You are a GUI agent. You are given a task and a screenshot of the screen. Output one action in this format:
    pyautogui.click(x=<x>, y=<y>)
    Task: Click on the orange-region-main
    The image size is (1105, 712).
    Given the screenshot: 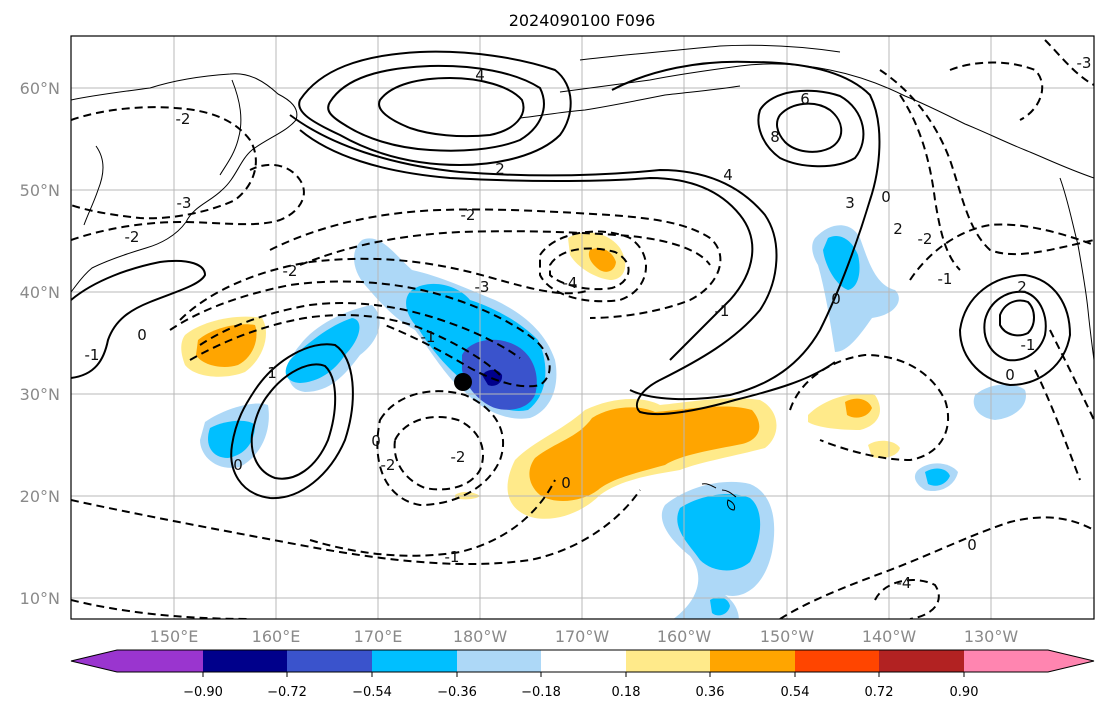 What is the action you would take?
    pyautogui.click(x=644, y=454)
    